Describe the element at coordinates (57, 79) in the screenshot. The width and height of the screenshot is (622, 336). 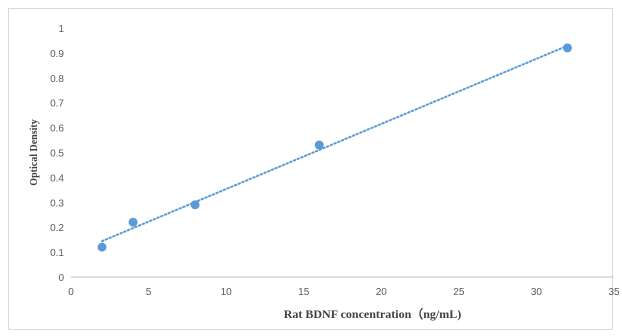
I see `y-tick-label: 0.8` at that location.